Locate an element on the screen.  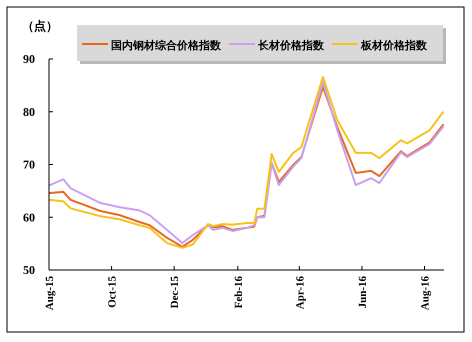
y-tick-label: 70 is located at coordinates (29, 165).